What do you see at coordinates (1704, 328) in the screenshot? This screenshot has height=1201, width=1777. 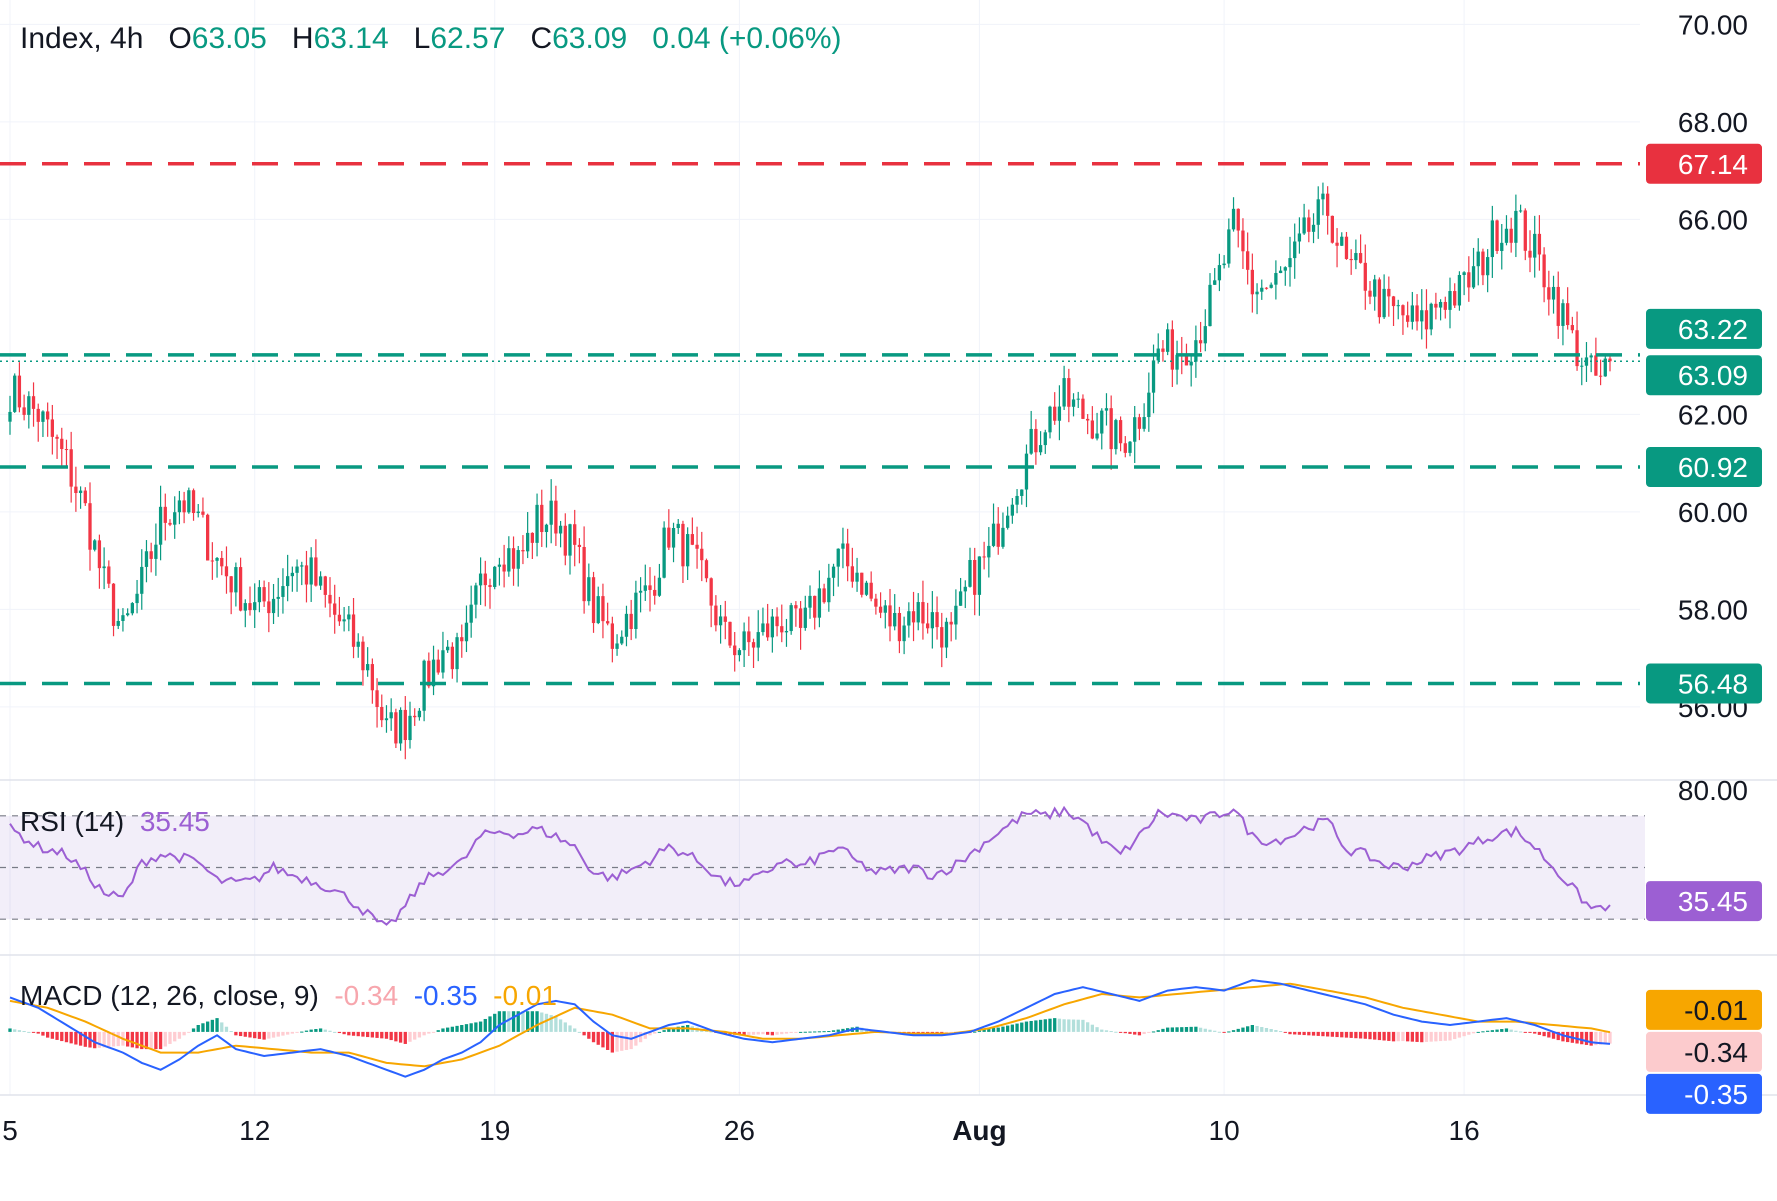 I see `support-badge-bg` at bounding box center [1704, 328].